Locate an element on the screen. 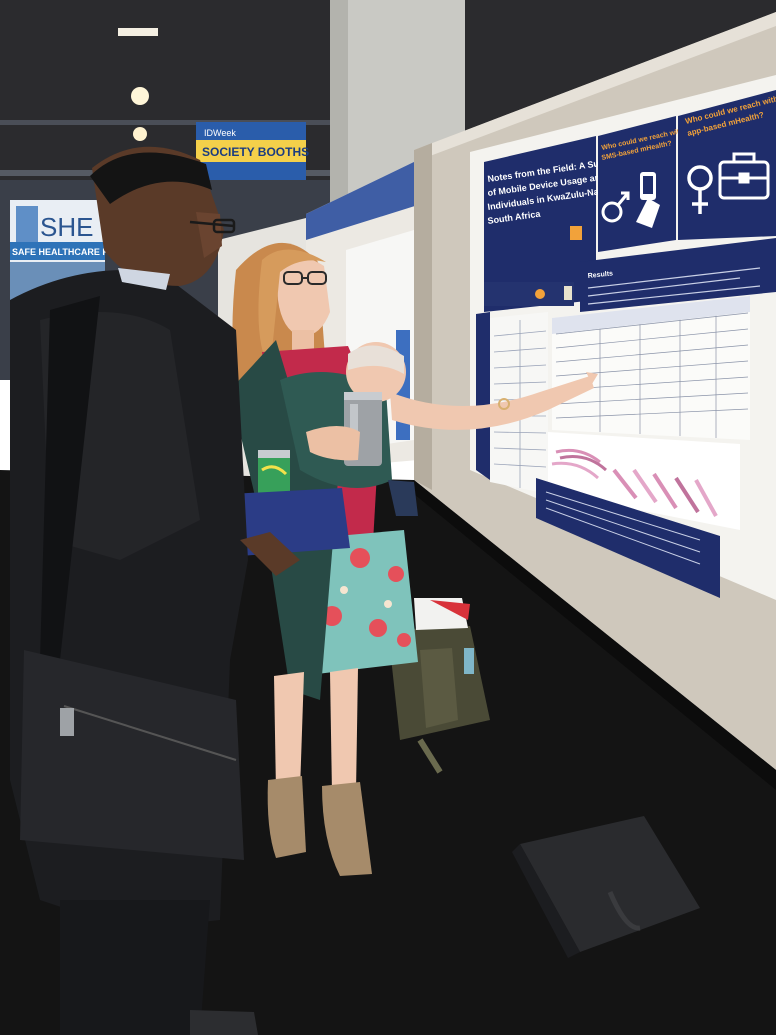 The width and height of the screenshot is (776, 1035). eyeglasses is located at coordinates (305, 278).